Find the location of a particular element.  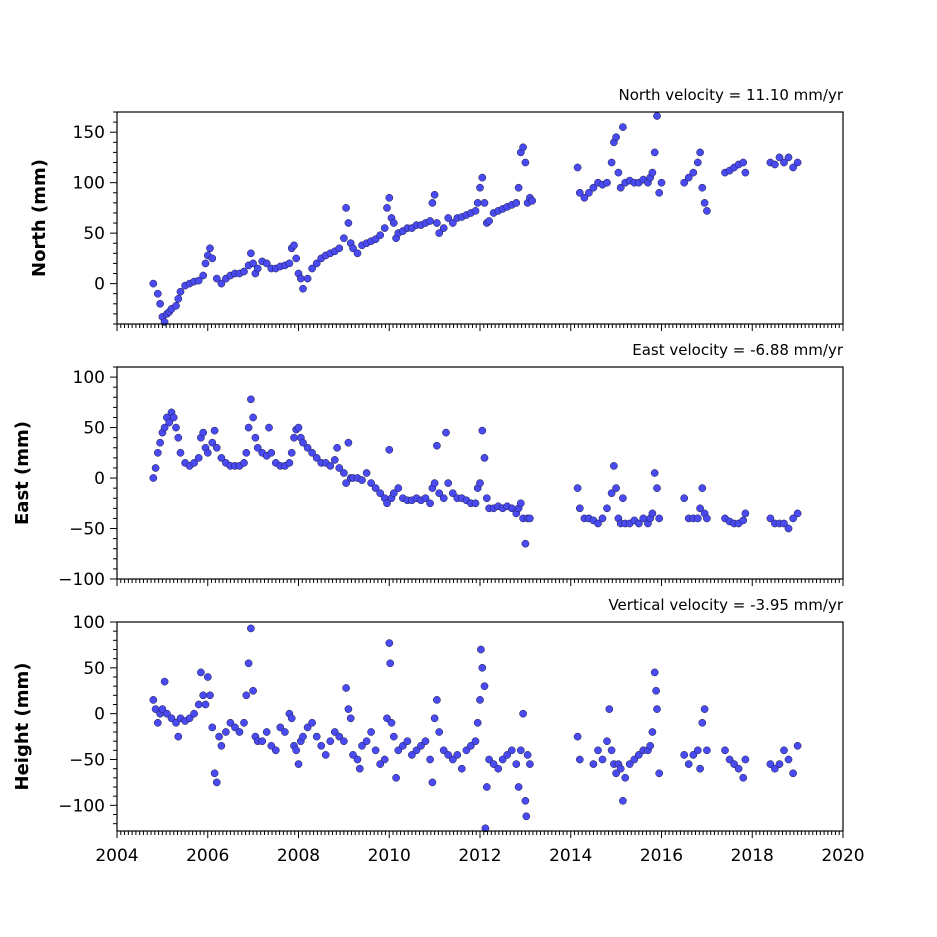

x-tick-label: 2008 is located at coordinates (298, 856).